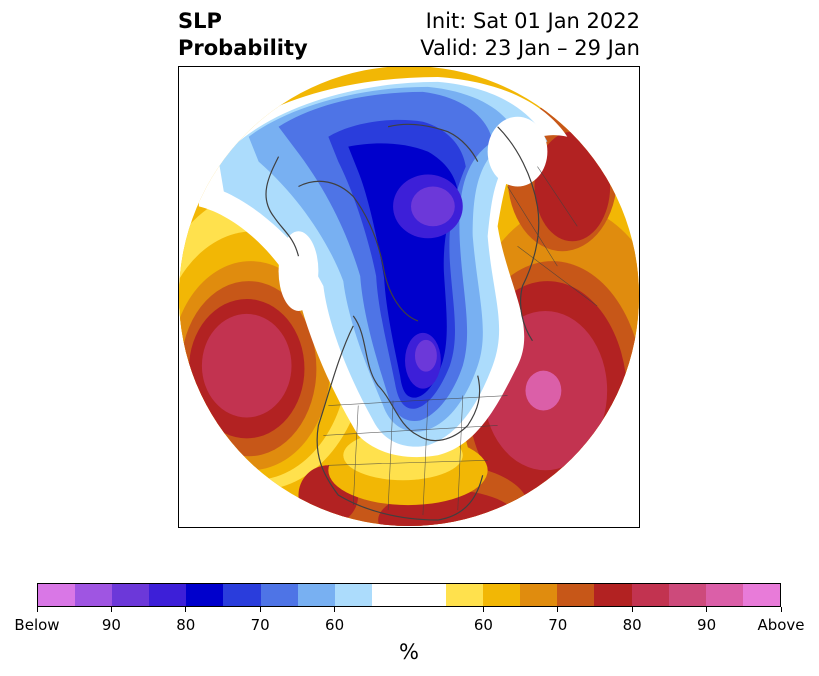 The height and width of the screenshot is (676, 819). What do you see at coordinates (200, 21) in the screenshot?
I see `variable-title: SLP` at bounding box center [200, 21].